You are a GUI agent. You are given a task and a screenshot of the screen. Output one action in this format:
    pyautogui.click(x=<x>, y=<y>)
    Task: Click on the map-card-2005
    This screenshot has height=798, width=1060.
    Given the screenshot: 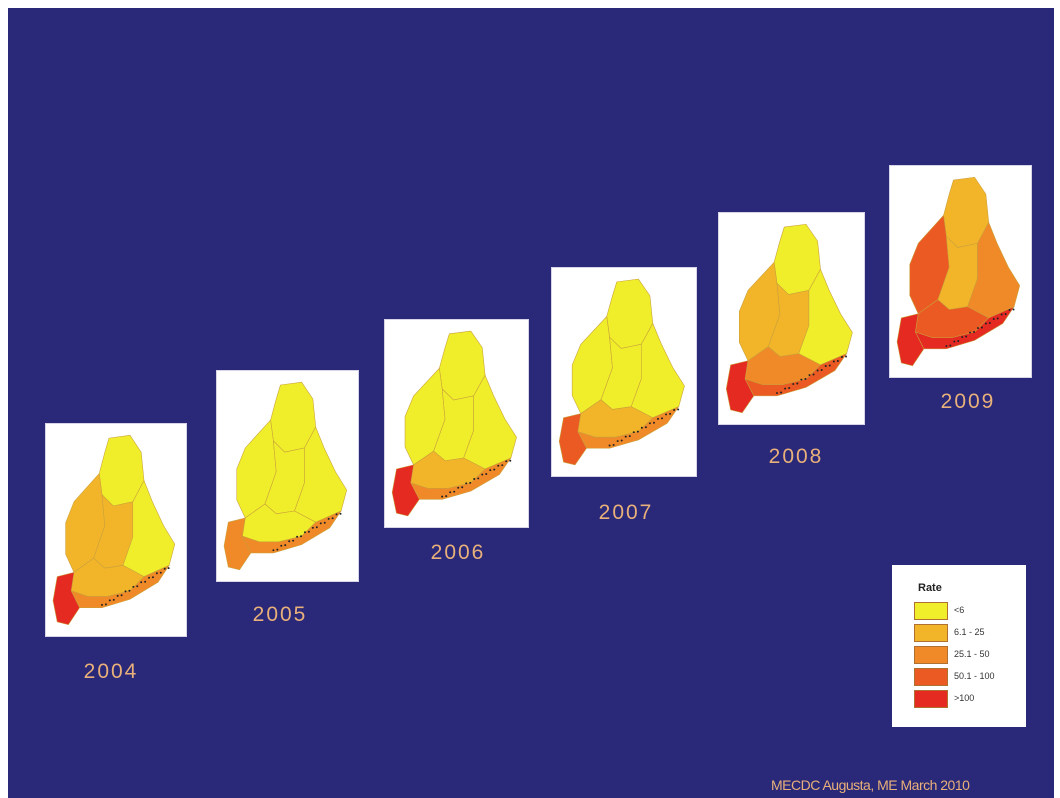 What is the action you would take?
    pyautogui.click(x=287, y=476)
    